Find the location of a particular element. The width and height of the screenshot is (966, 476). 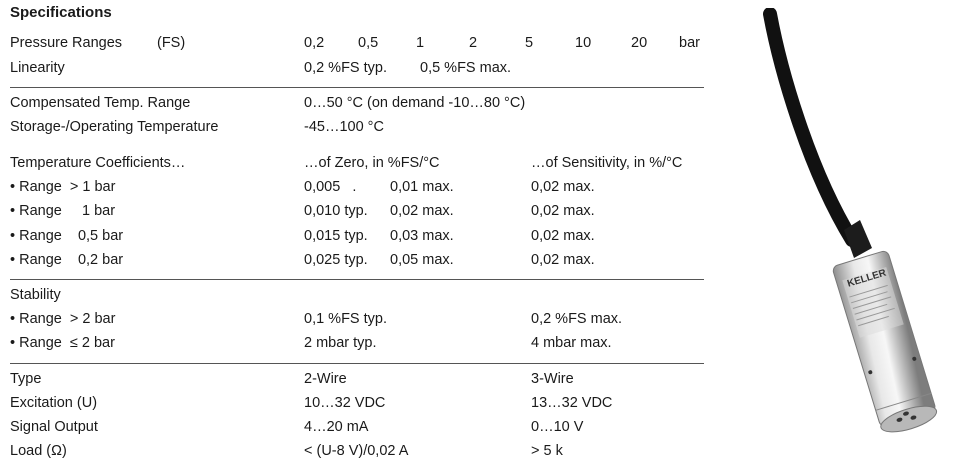

cable-strain-relief is located at coordinates (858, 239).